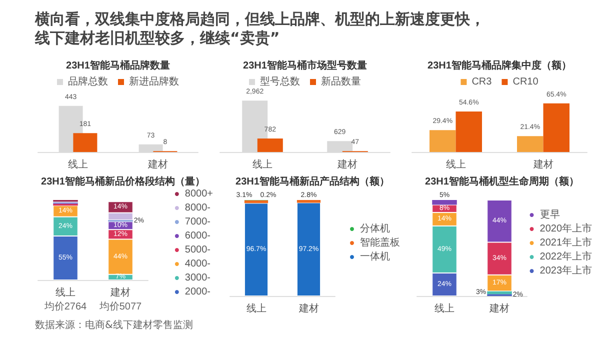  I want to click on legend-label: 智能盖板, so click(380, 242).